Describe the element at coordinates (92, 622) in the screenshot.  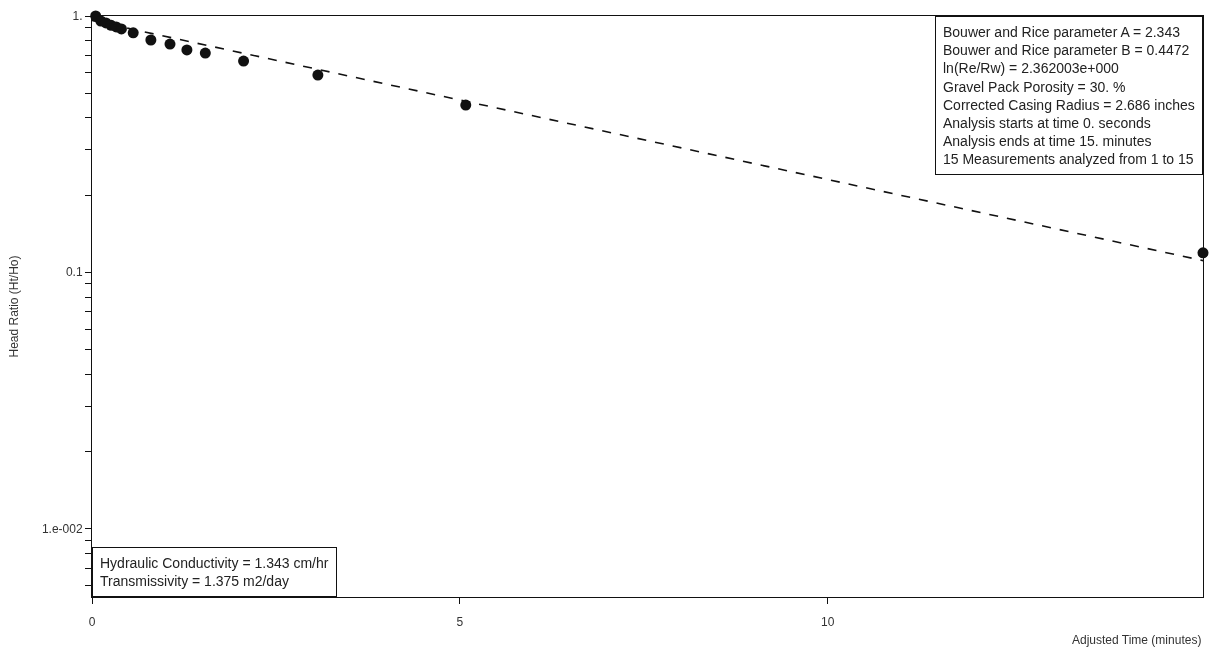
I see `x-tick-label: 0` at that location.